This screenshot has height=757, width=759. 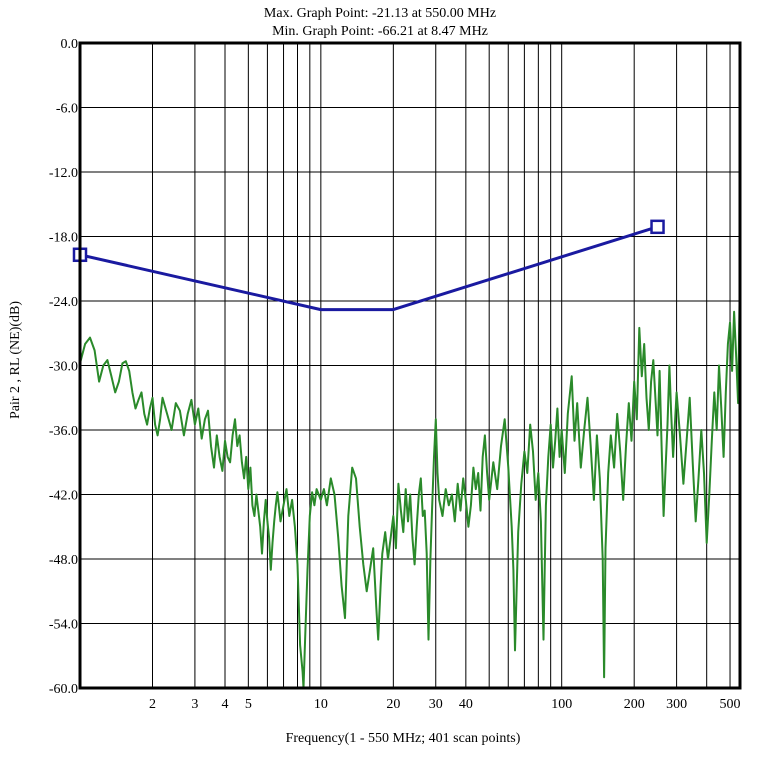 I want to click on x-tick-label: 30, so click(x=436, y=704).